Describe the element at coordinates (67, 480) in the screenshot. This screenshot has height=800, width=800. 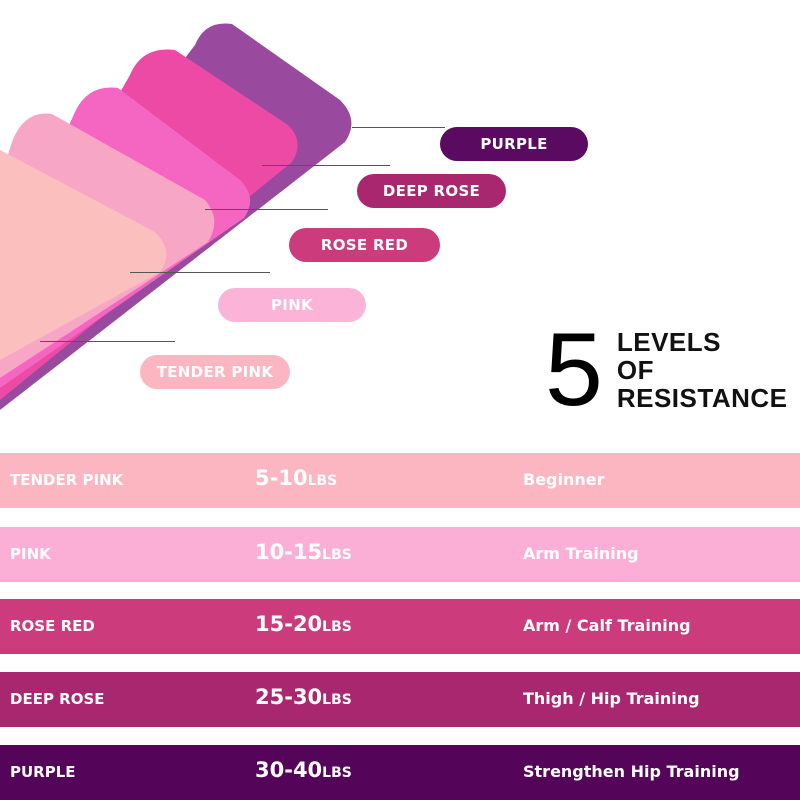
I see `band-name: TENDER PINK` at that location.